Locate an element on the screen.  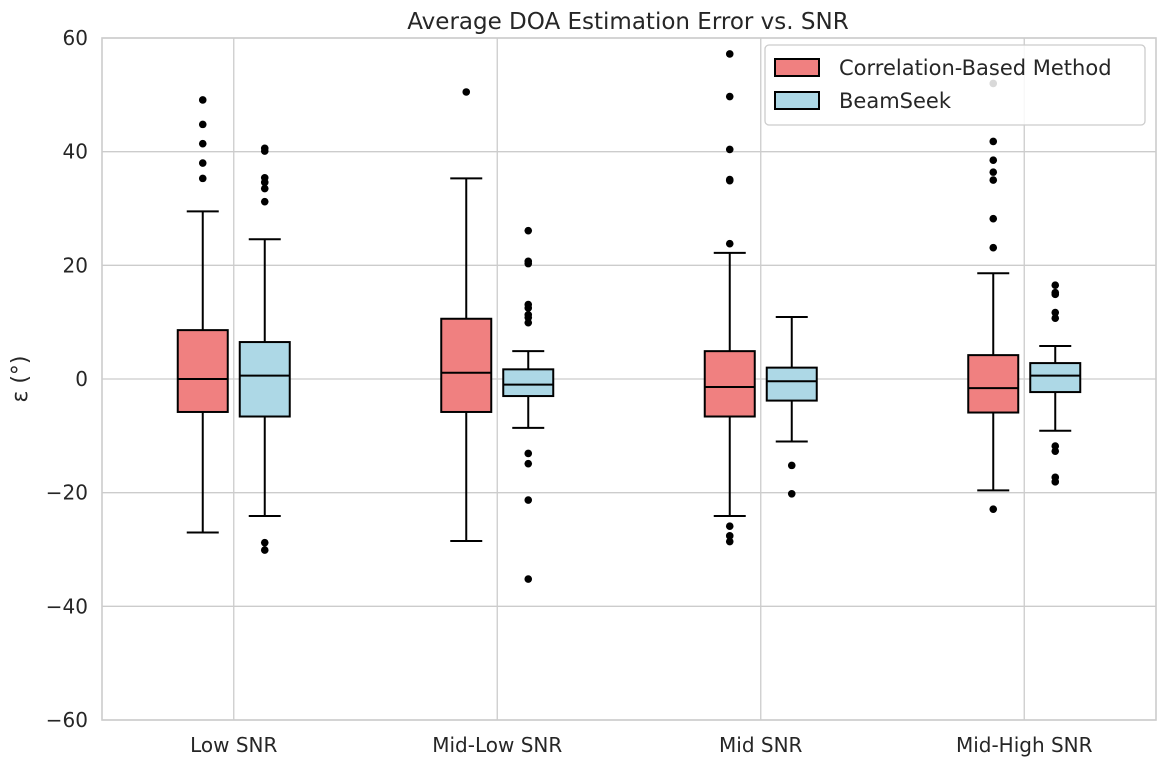
y-tick-label: −60 is located at coordinates (67, 720).